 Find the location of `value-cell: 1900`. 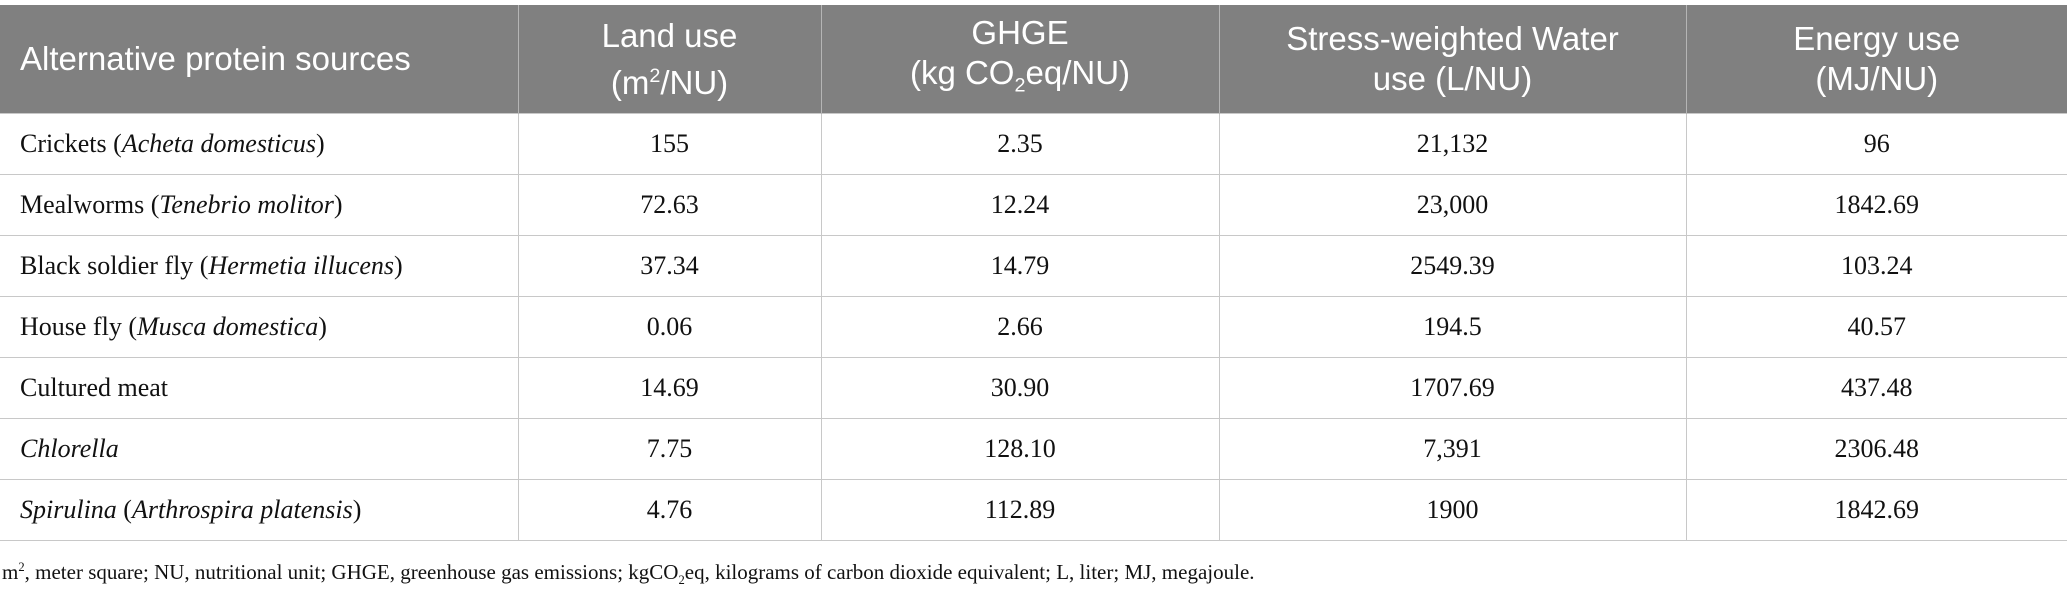

value-cell: 1900 is located at coordinates (1452, 510).